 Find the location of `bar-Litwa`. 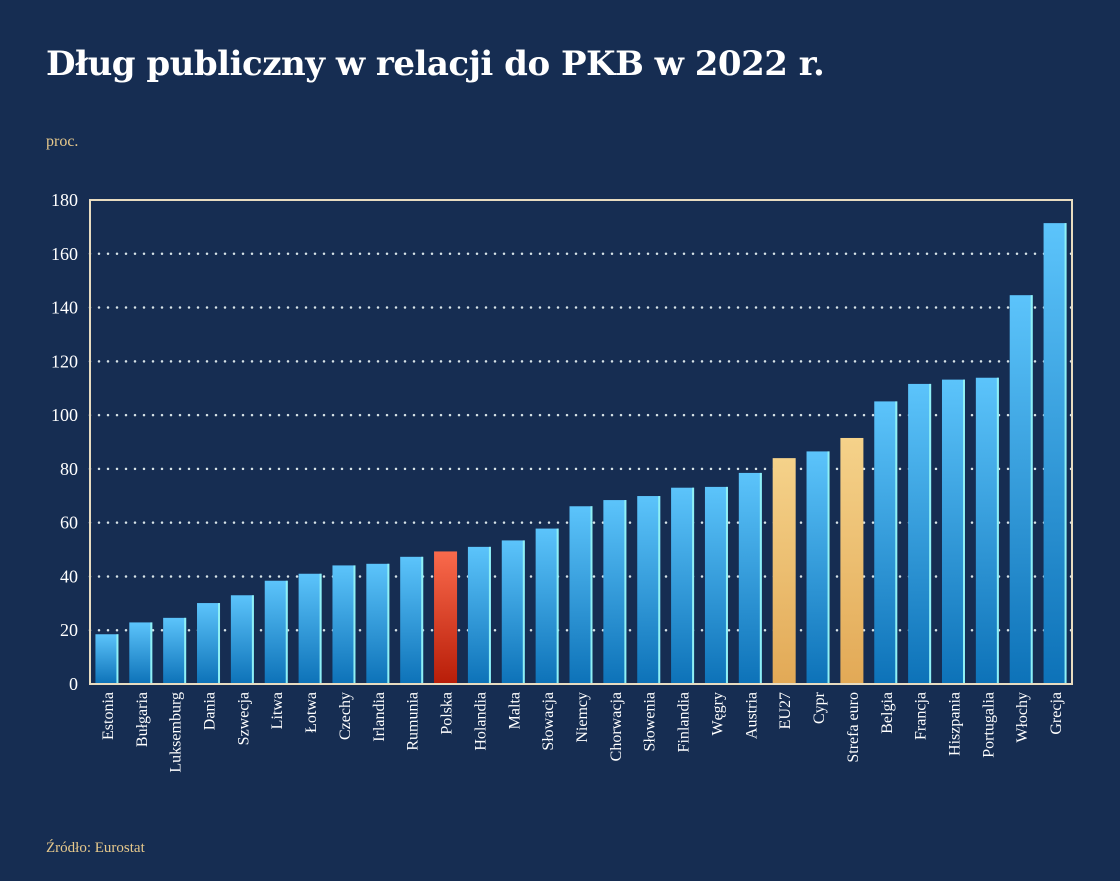

bar-Litwa is located at coordinates (276, 632).